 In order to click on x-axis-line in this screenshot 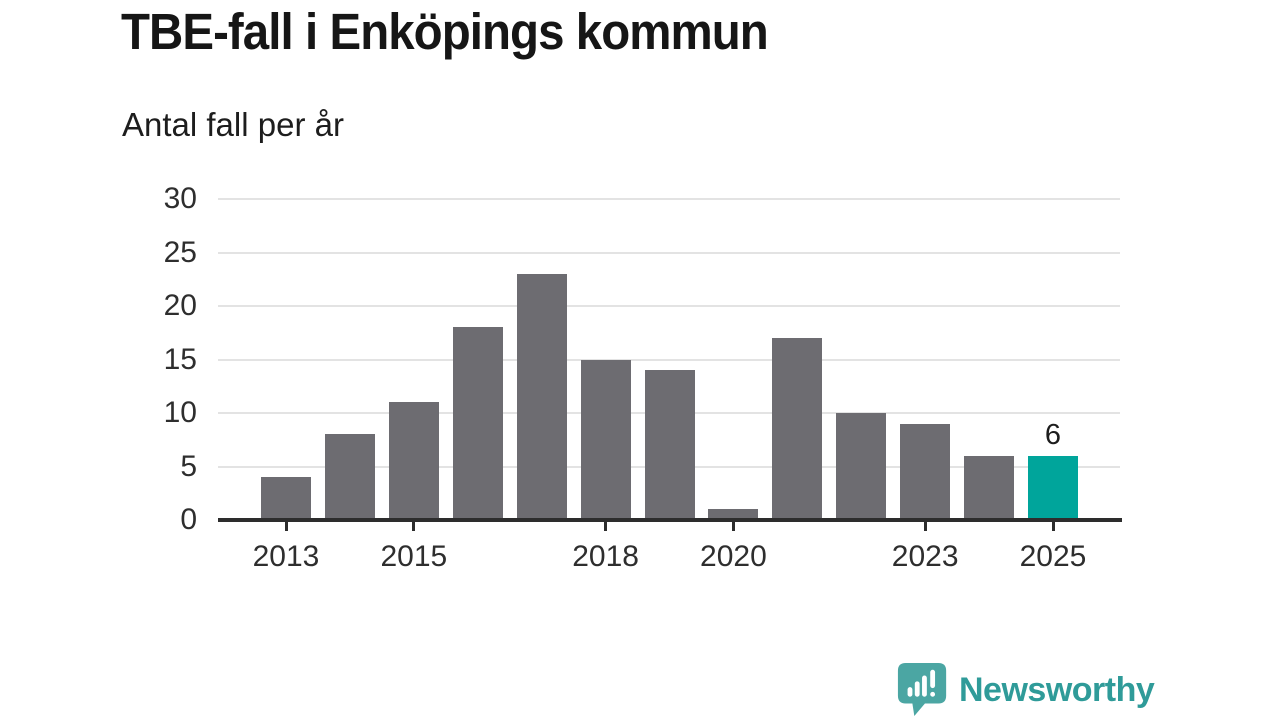, I will do `click(670, 520)`.